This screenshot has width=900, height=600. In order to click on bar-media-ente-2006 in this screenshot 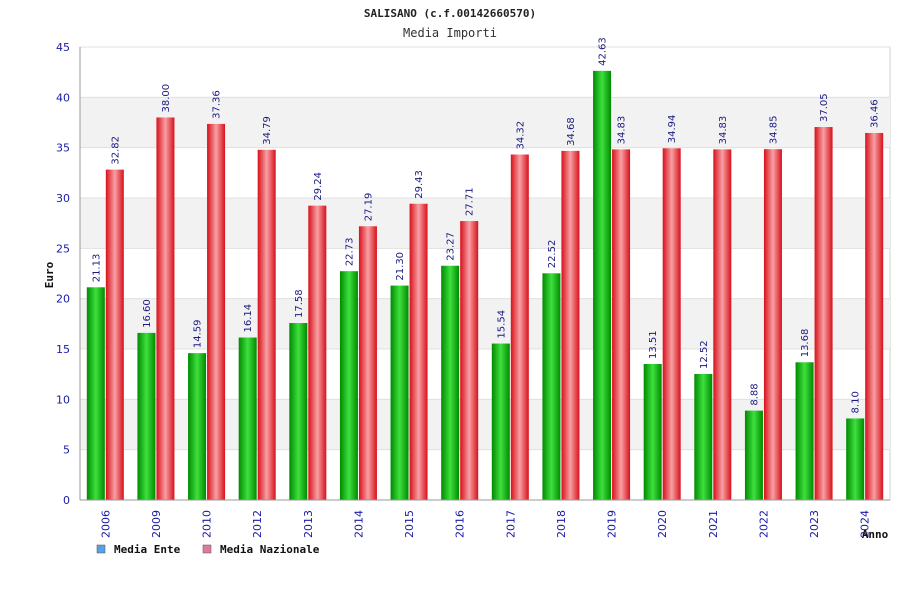, I will do `click(95, 393)`.